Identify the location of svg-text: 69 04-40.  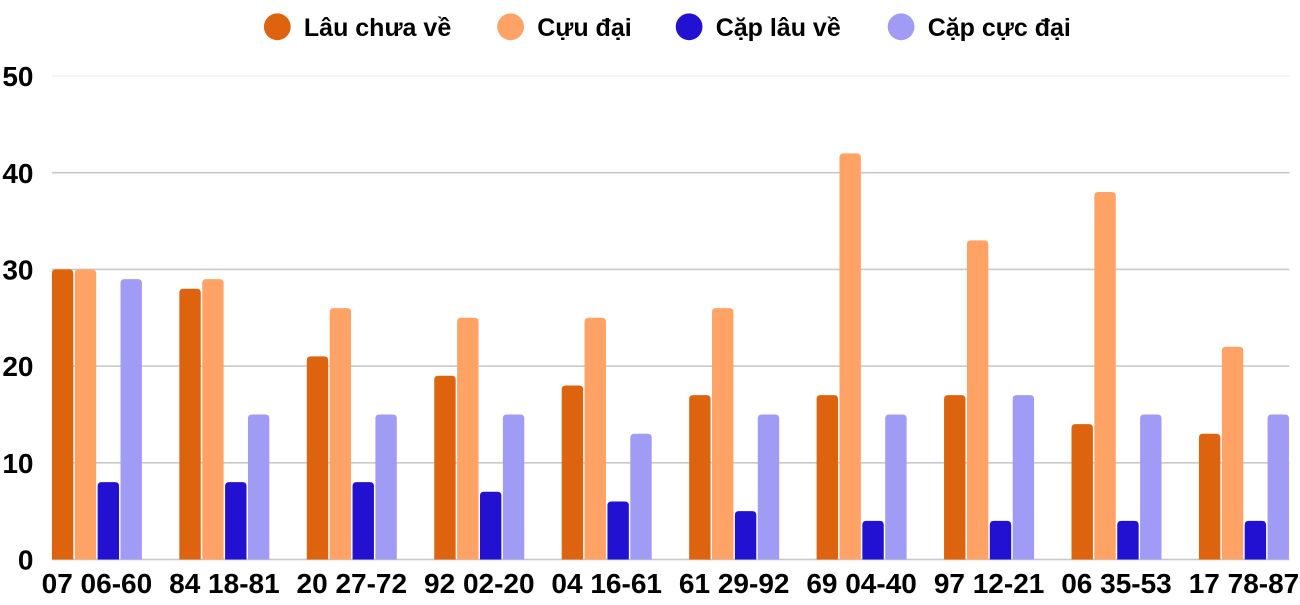
(861, 583).